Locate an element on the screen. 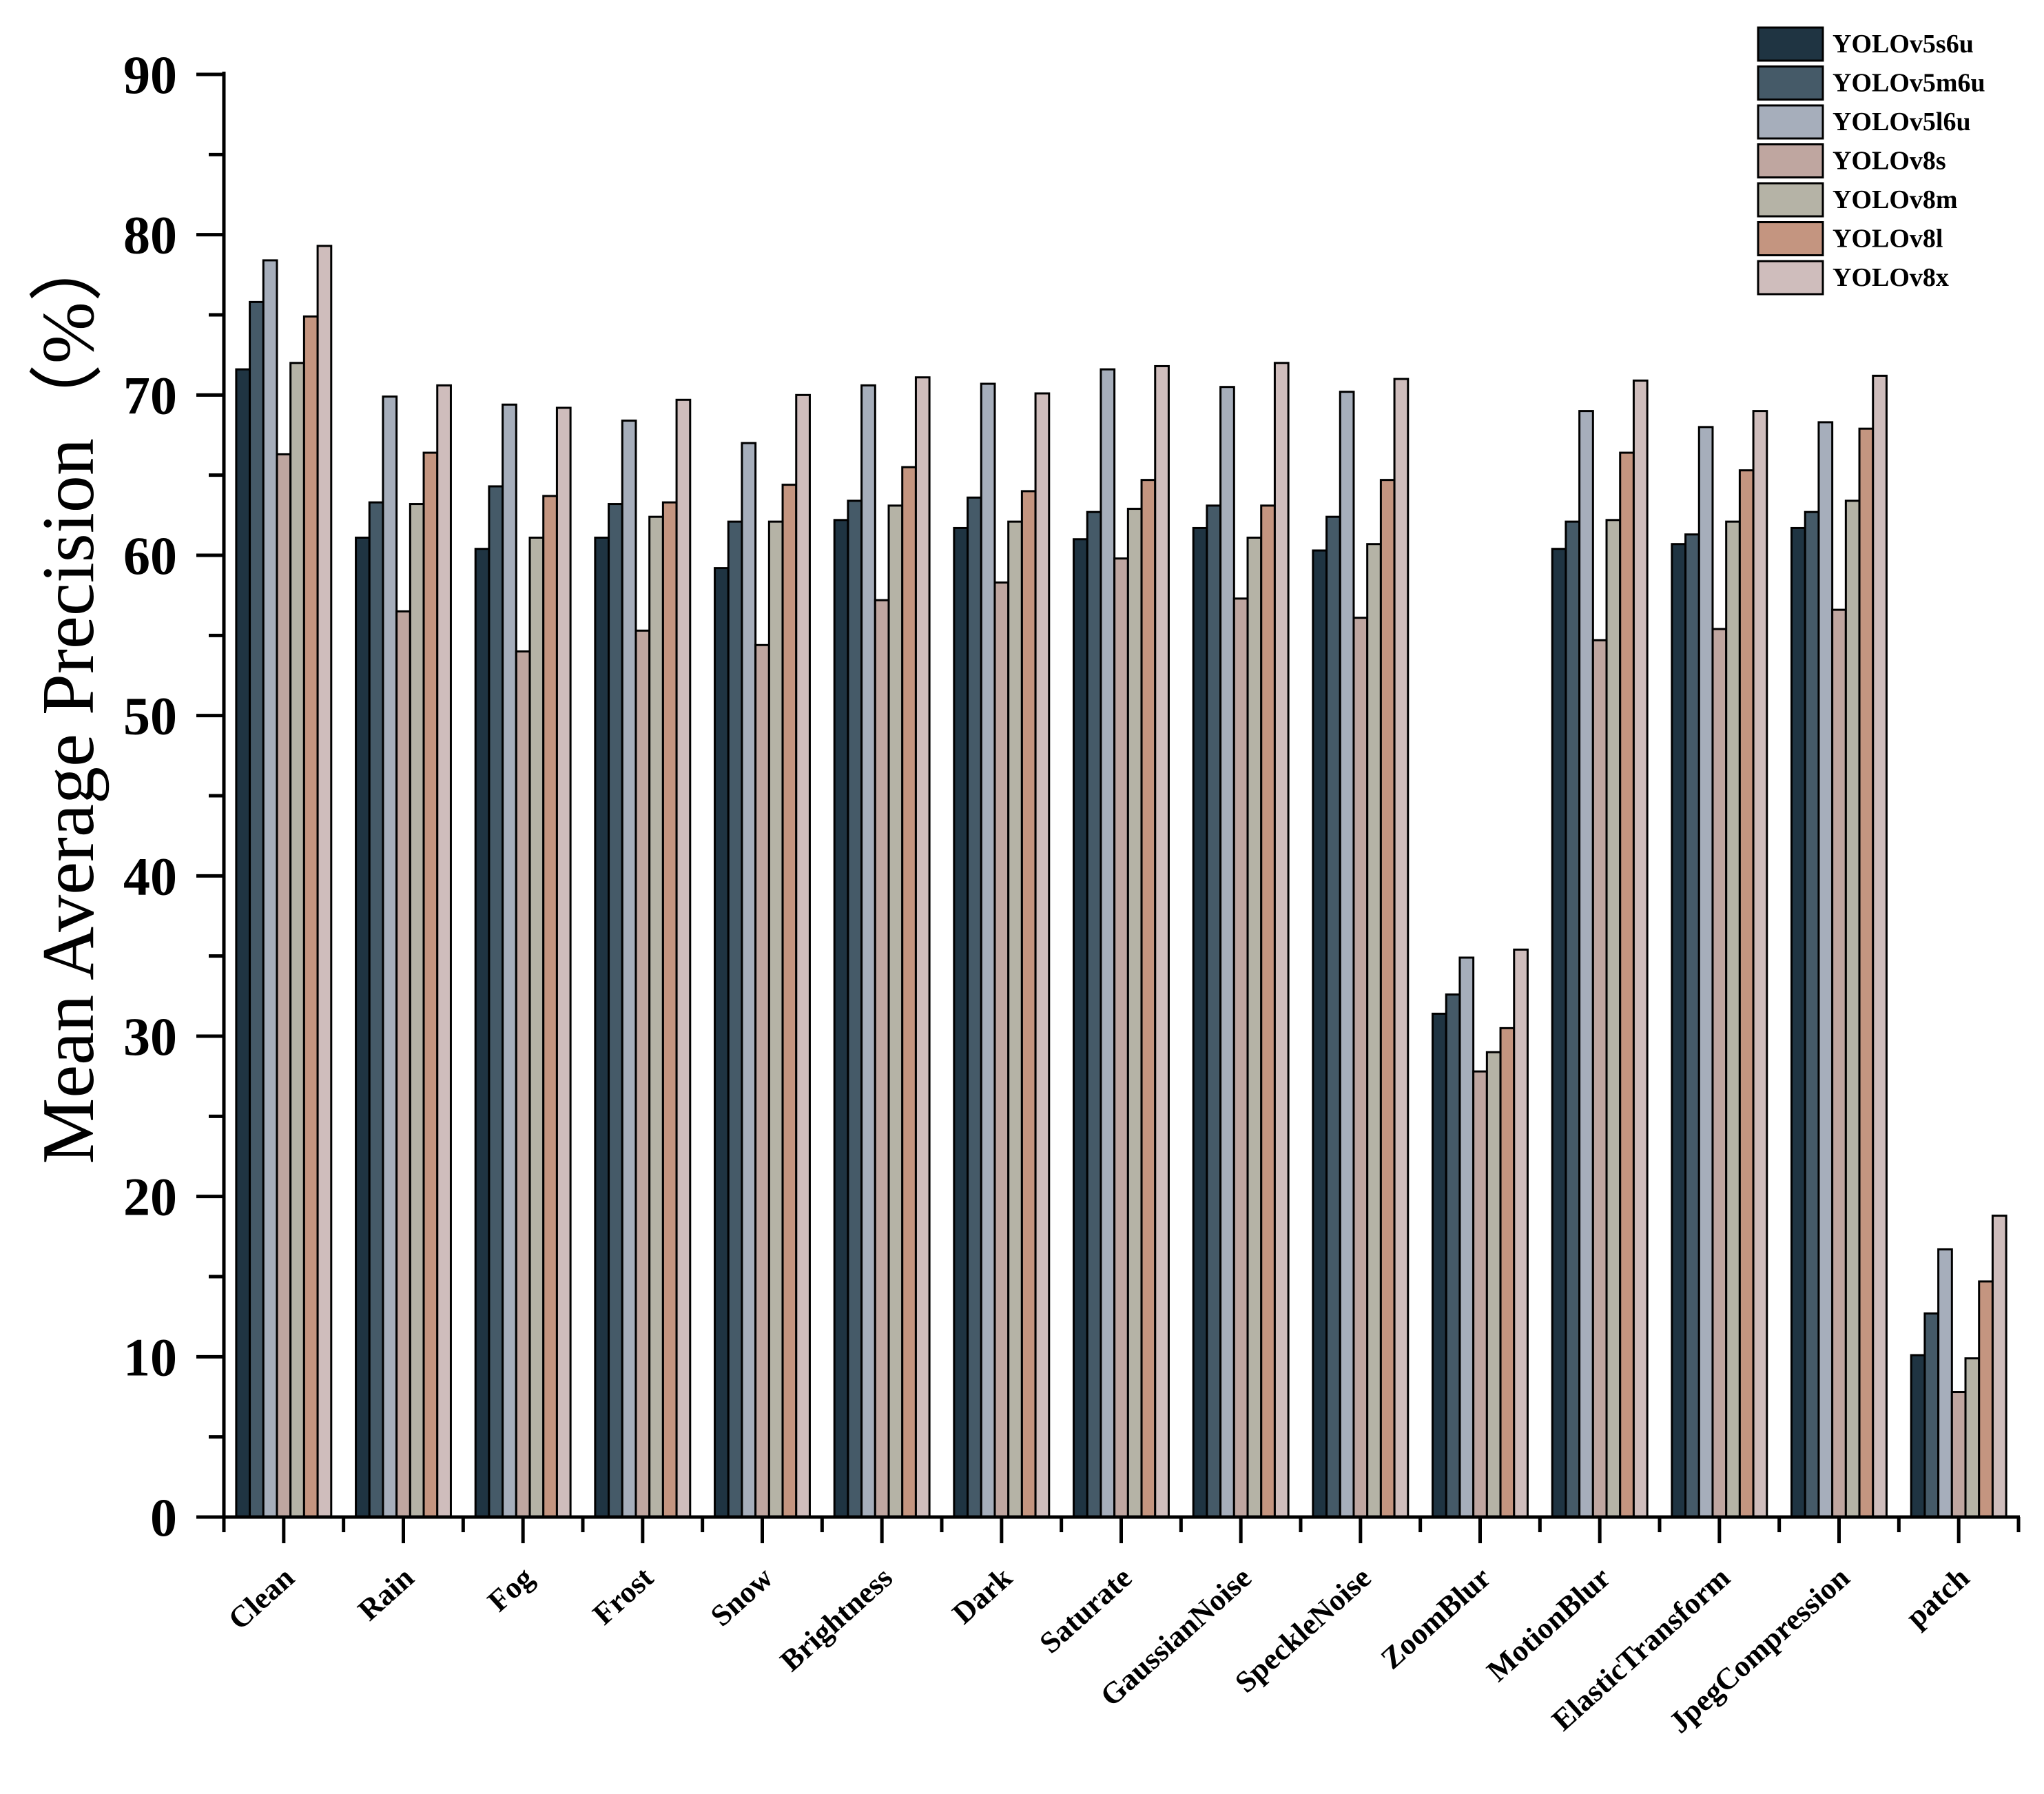 This screenshot has width=2044, height=1794. bar-YOLOv8l-Clean is located at coordinates (310, 916).